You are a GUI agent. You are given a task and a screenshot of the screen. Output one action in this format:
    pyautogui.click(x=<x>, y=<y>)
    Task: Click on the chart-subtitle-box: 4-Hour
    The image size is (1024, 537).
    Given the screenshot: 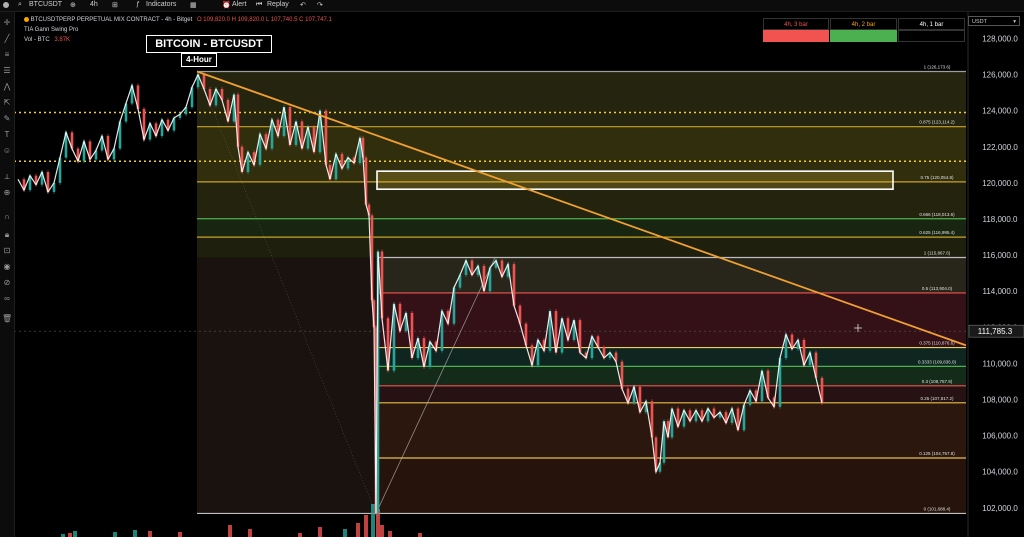 What is the action you would take?
    pyautogui.click(x=199, y=60)
    